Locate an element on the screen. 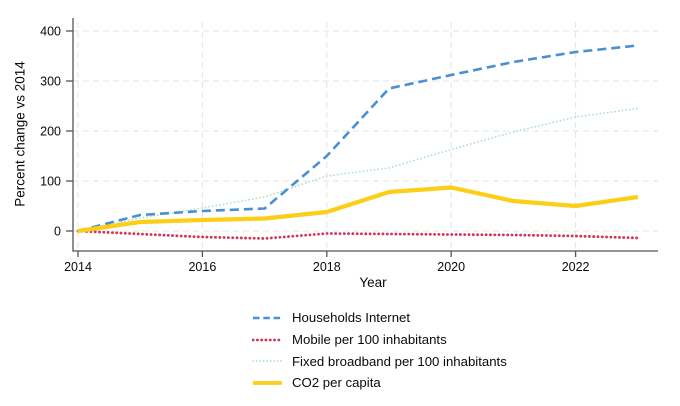 The height and width of the screenshot is (406, 680). x-tick-label: 2022 is located at coordinates (576, 267).